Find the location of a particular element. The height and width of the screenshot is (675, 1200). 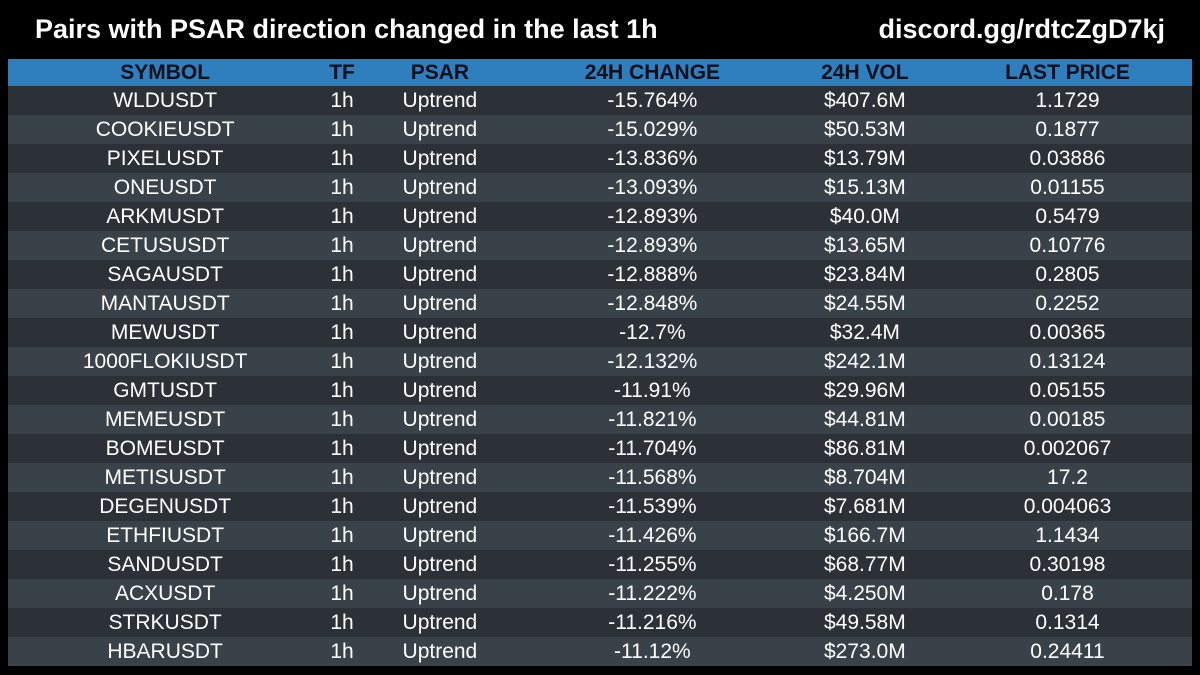

table-row: WLDUSDT 1h Uptrend -15.764% $407.6M 1.1729 is located at coordinates (600, 100).